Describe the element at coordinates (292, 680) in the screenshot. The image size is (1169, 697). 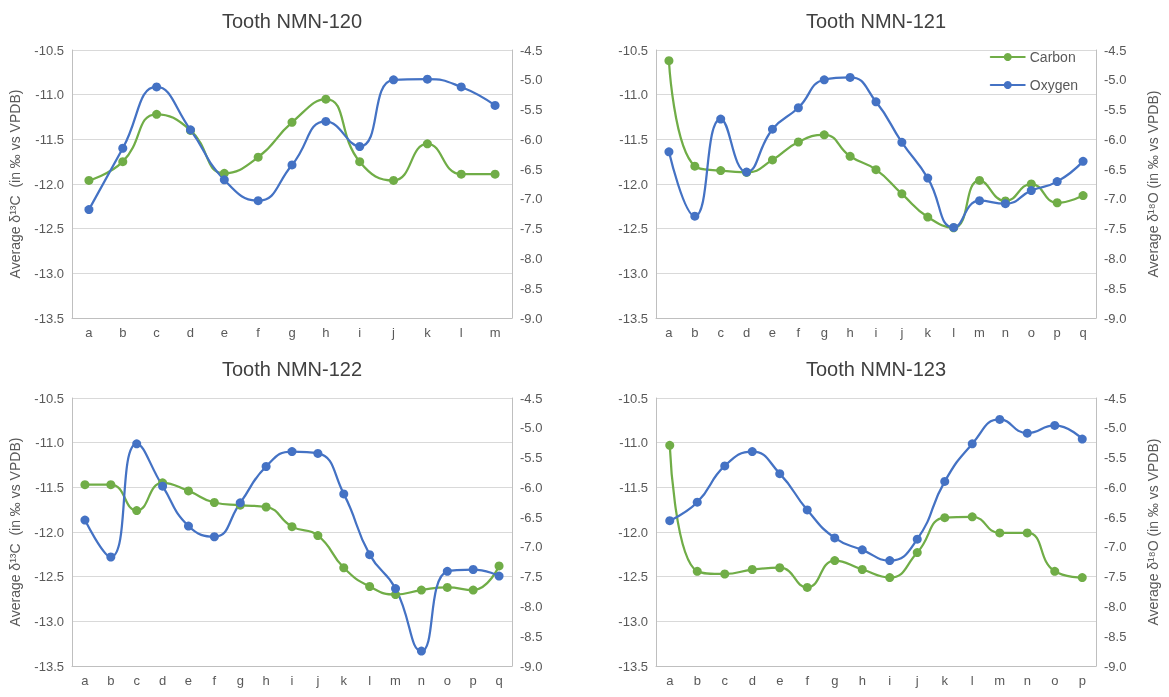
I see `x-tick-label: i` at that location.